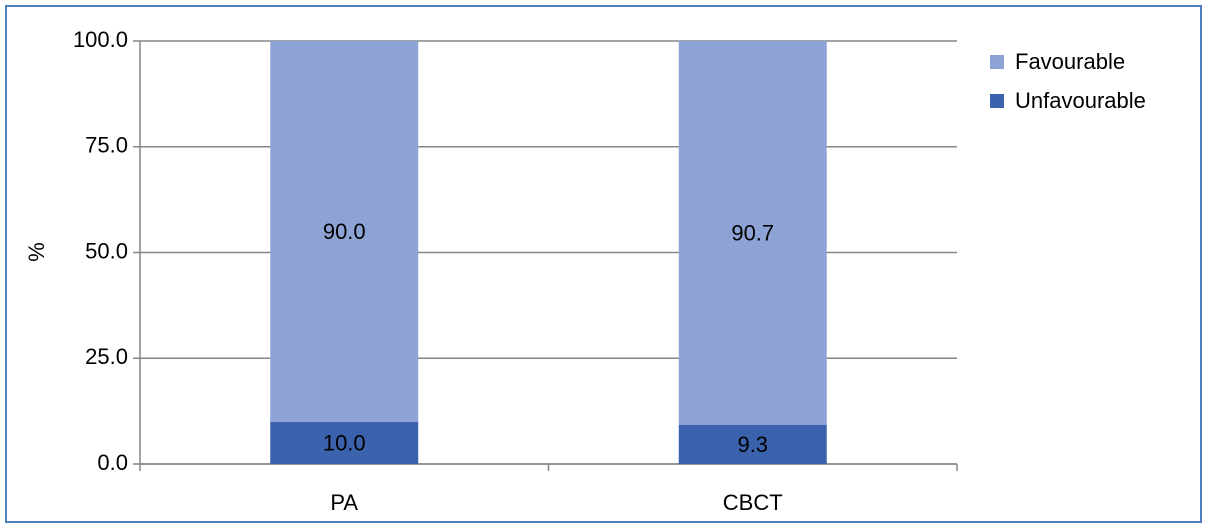 The height and width of the screenshot is (530, 1211). I want to click on data-label: 9.3, so click(752, 444).